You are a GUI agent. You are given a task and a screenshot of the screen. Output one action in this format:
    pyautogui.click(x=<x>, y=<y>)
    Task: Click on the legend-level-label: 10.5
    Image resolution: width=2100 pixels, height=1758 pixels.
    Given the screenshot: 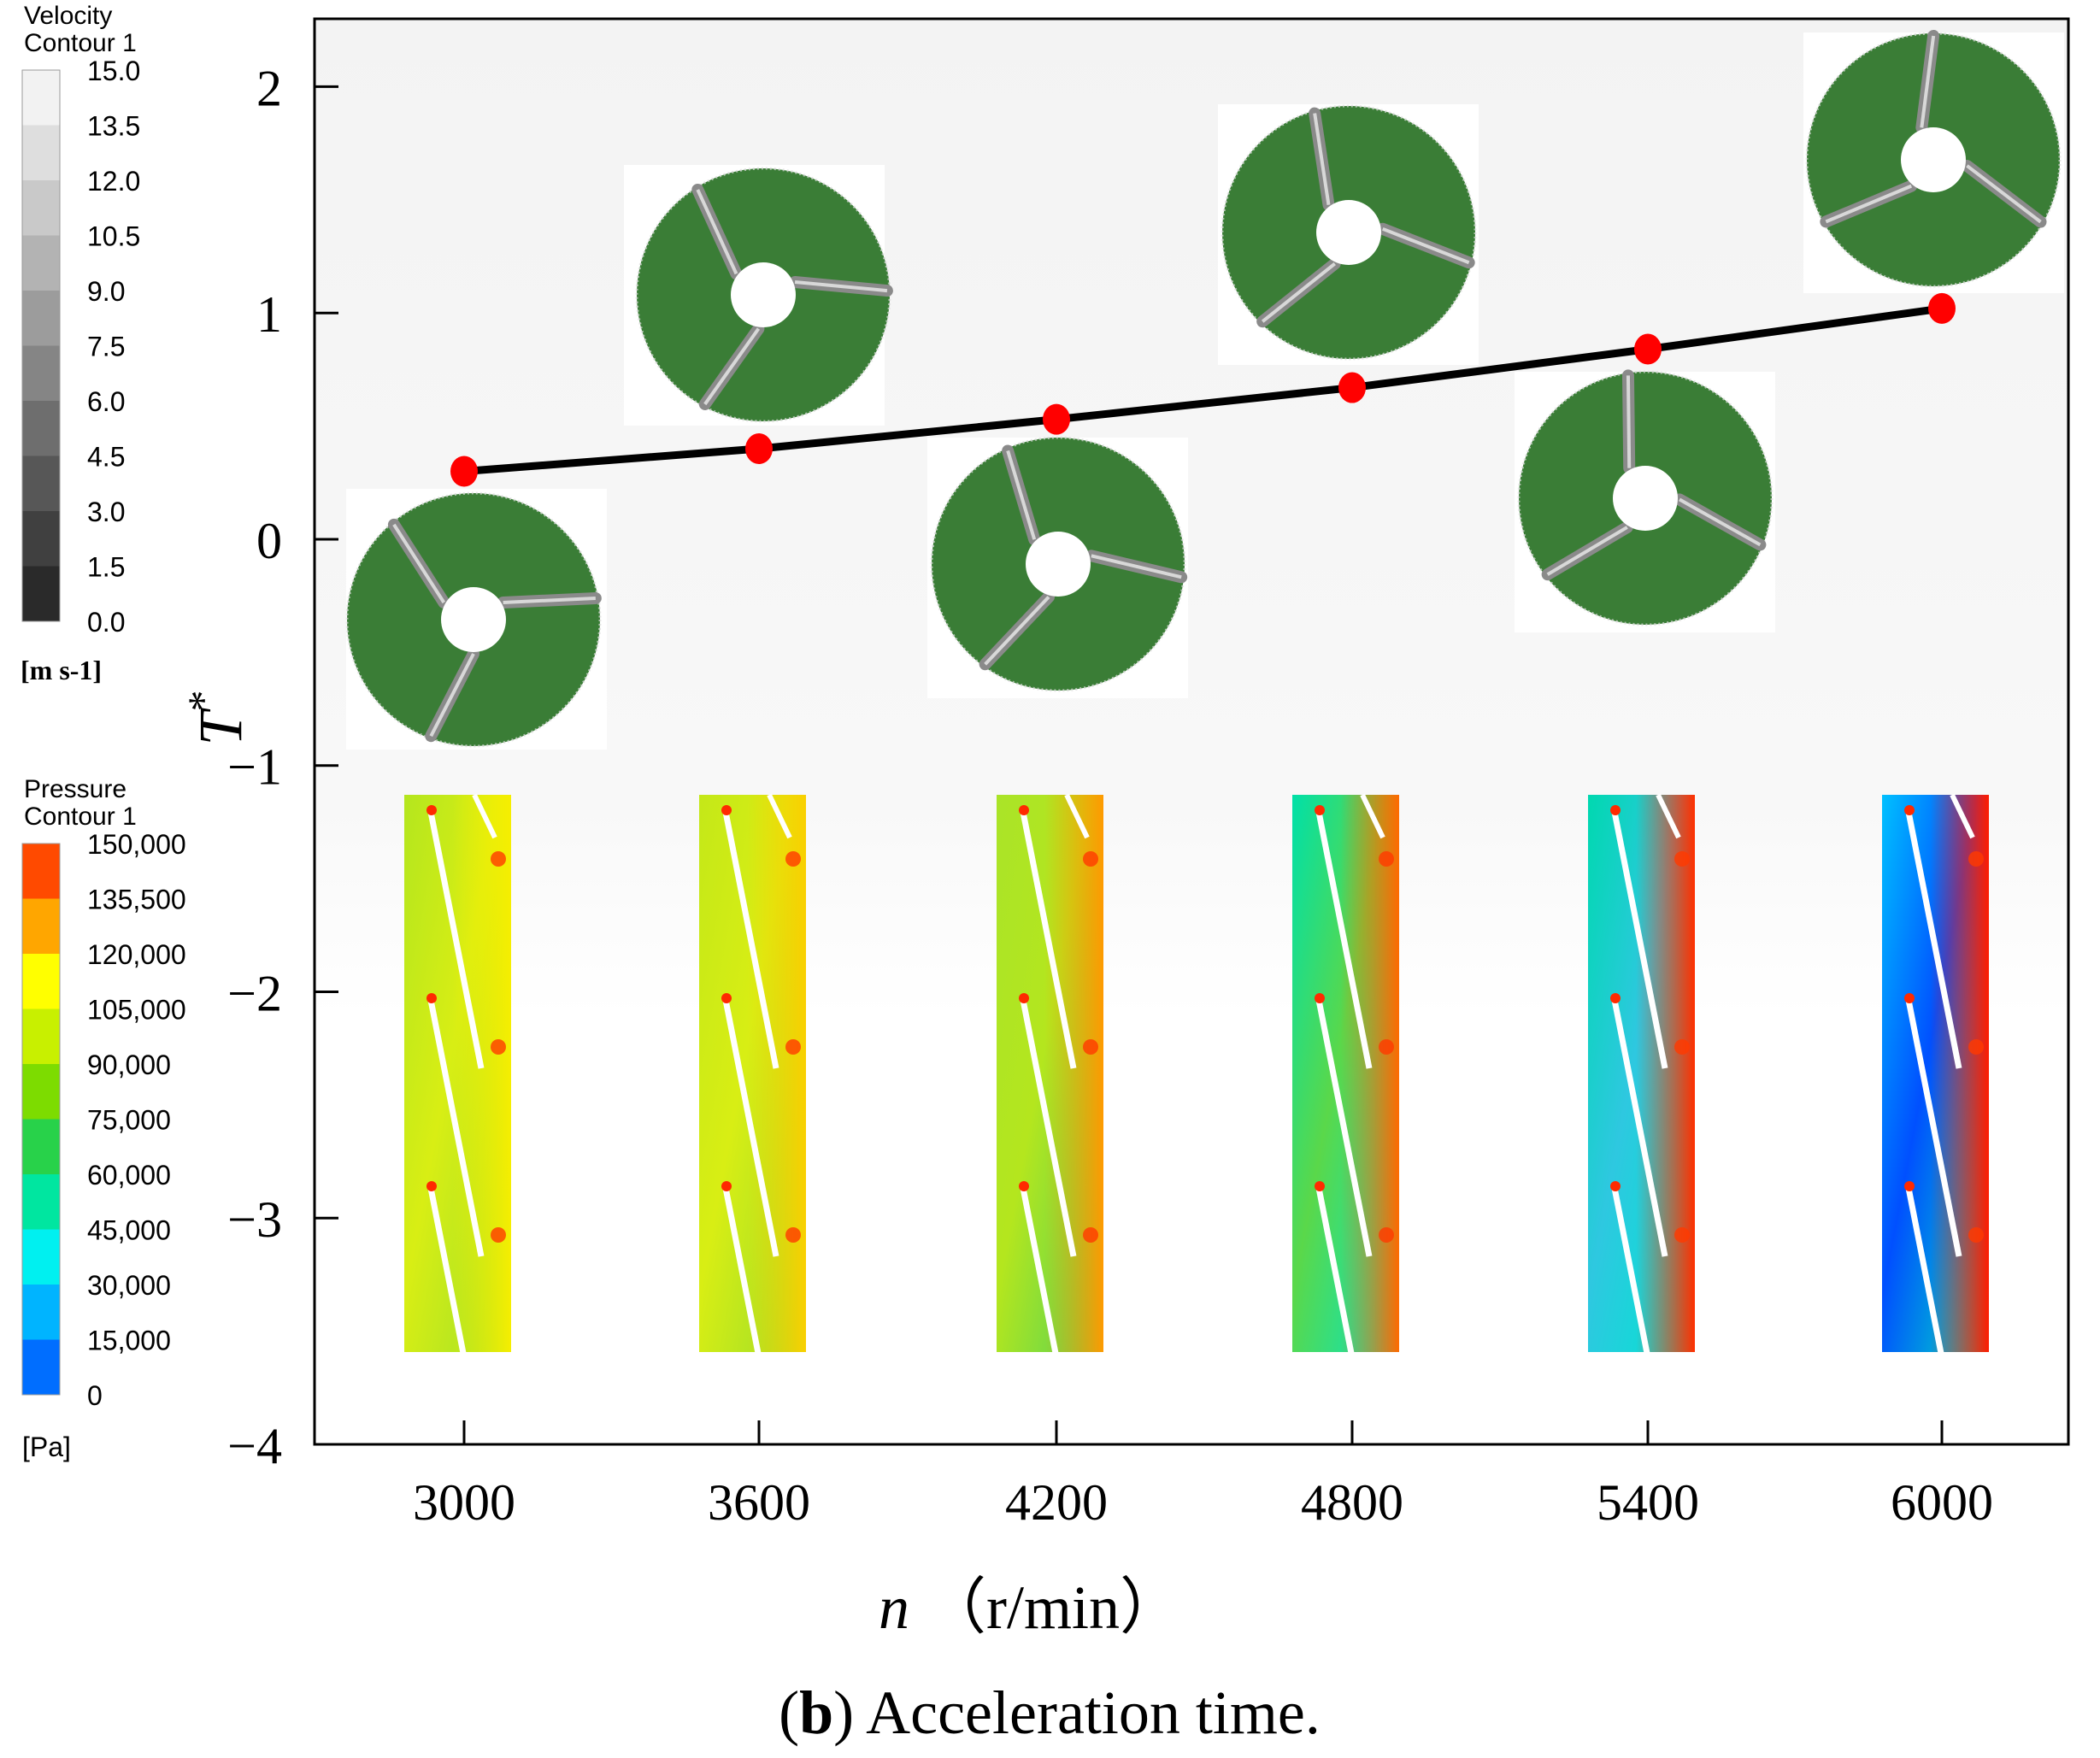 What is the action you would take?
    pyautogui.click(x=113, y=236)
    